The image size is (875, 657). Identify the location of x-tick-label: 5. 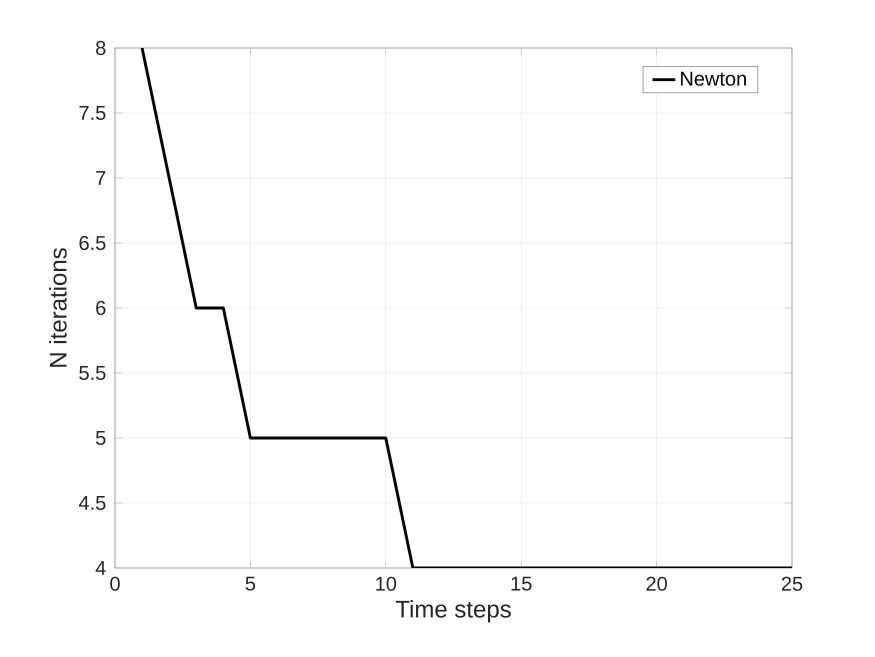
(251, 583).